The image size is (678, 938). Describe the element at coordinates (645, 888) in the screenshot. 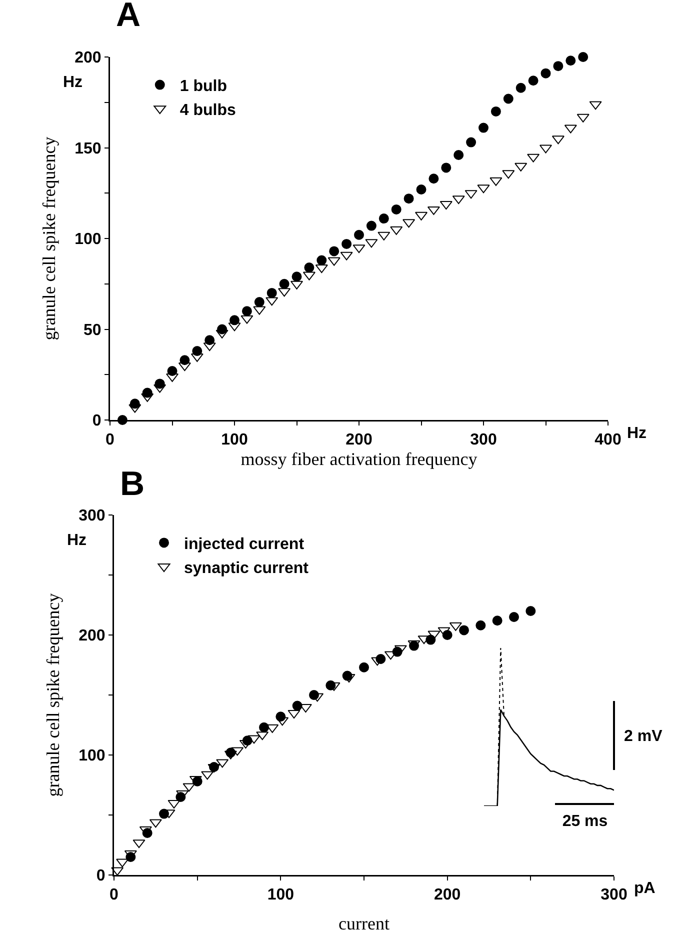

I see `text: pA` at that location.